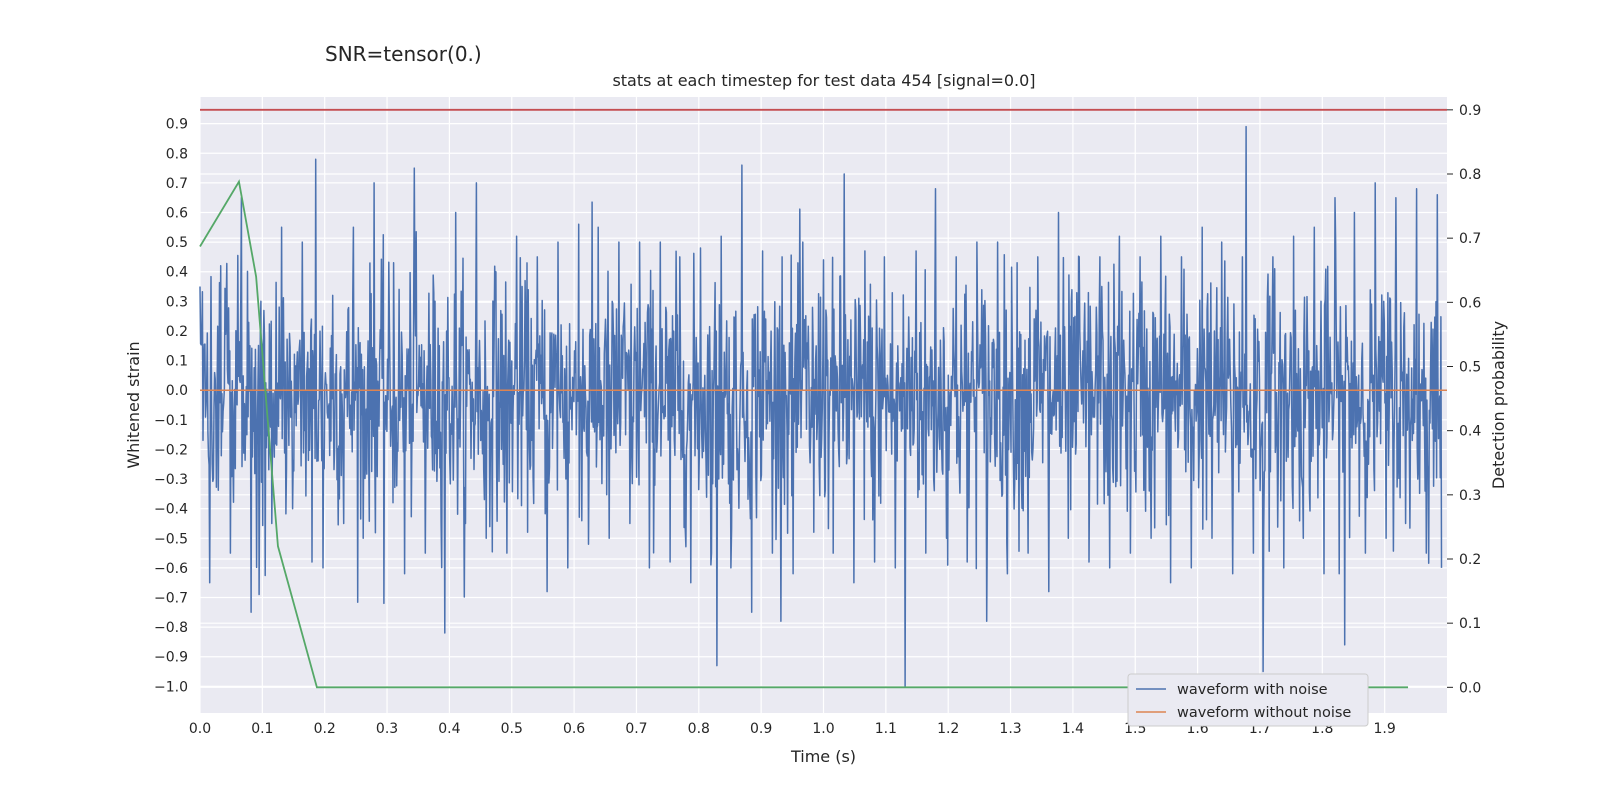 The height and width of the screenshot is (800, 1600). Describe the element at coordinates (823, 729) in the screenshot. I see `x-tick-label: 1.0` at that location.